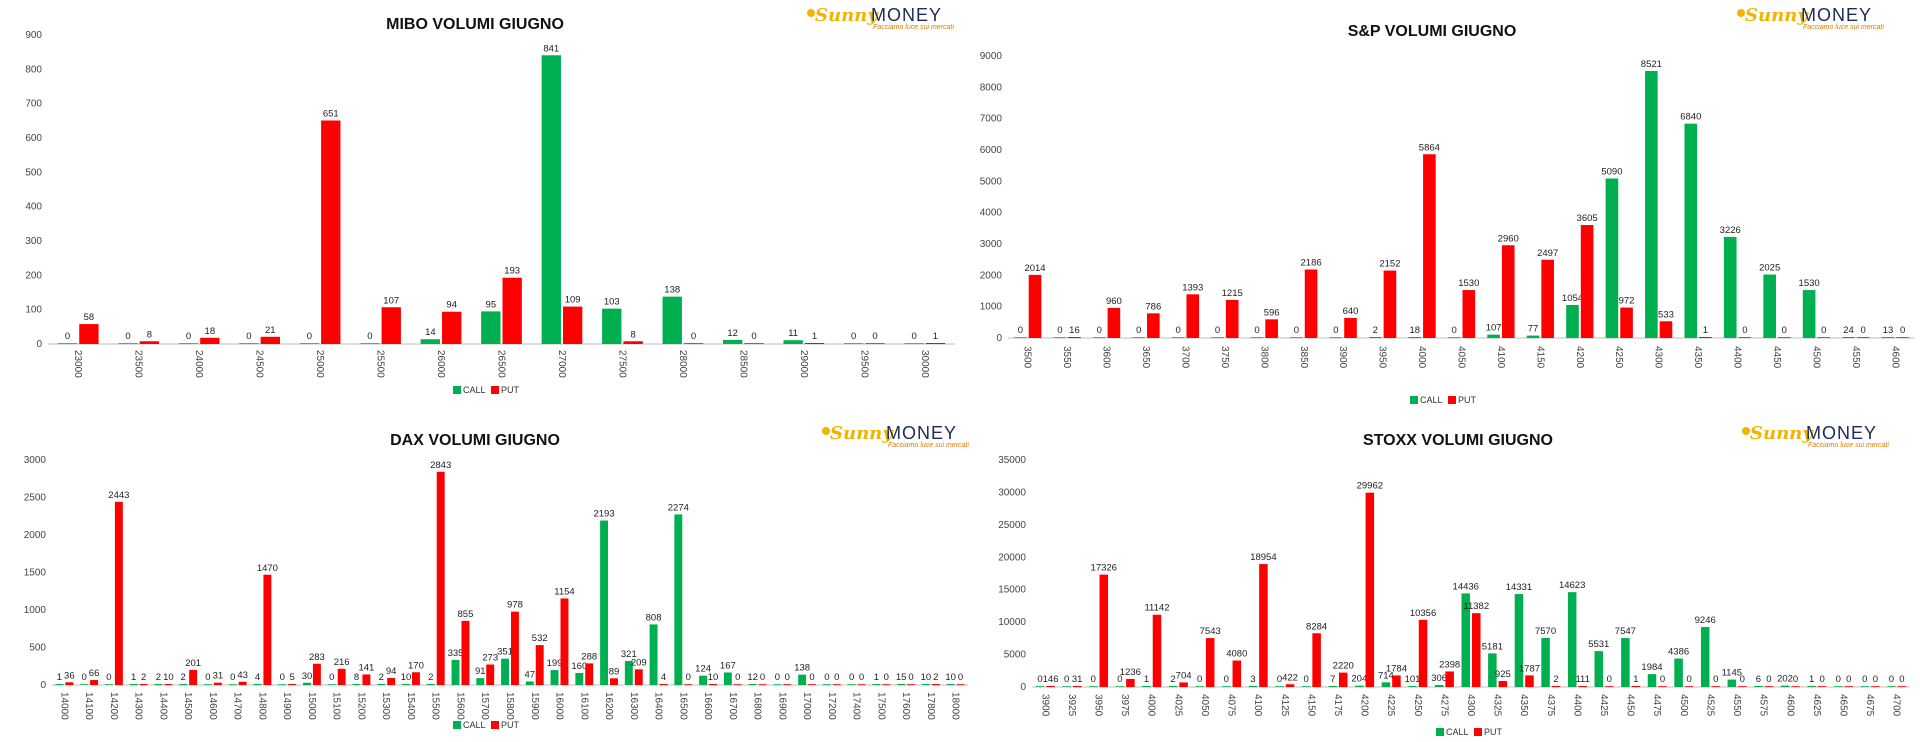  I want to click on logo-tagline: Facciamo luce sui mercati, so click(1843, 27).